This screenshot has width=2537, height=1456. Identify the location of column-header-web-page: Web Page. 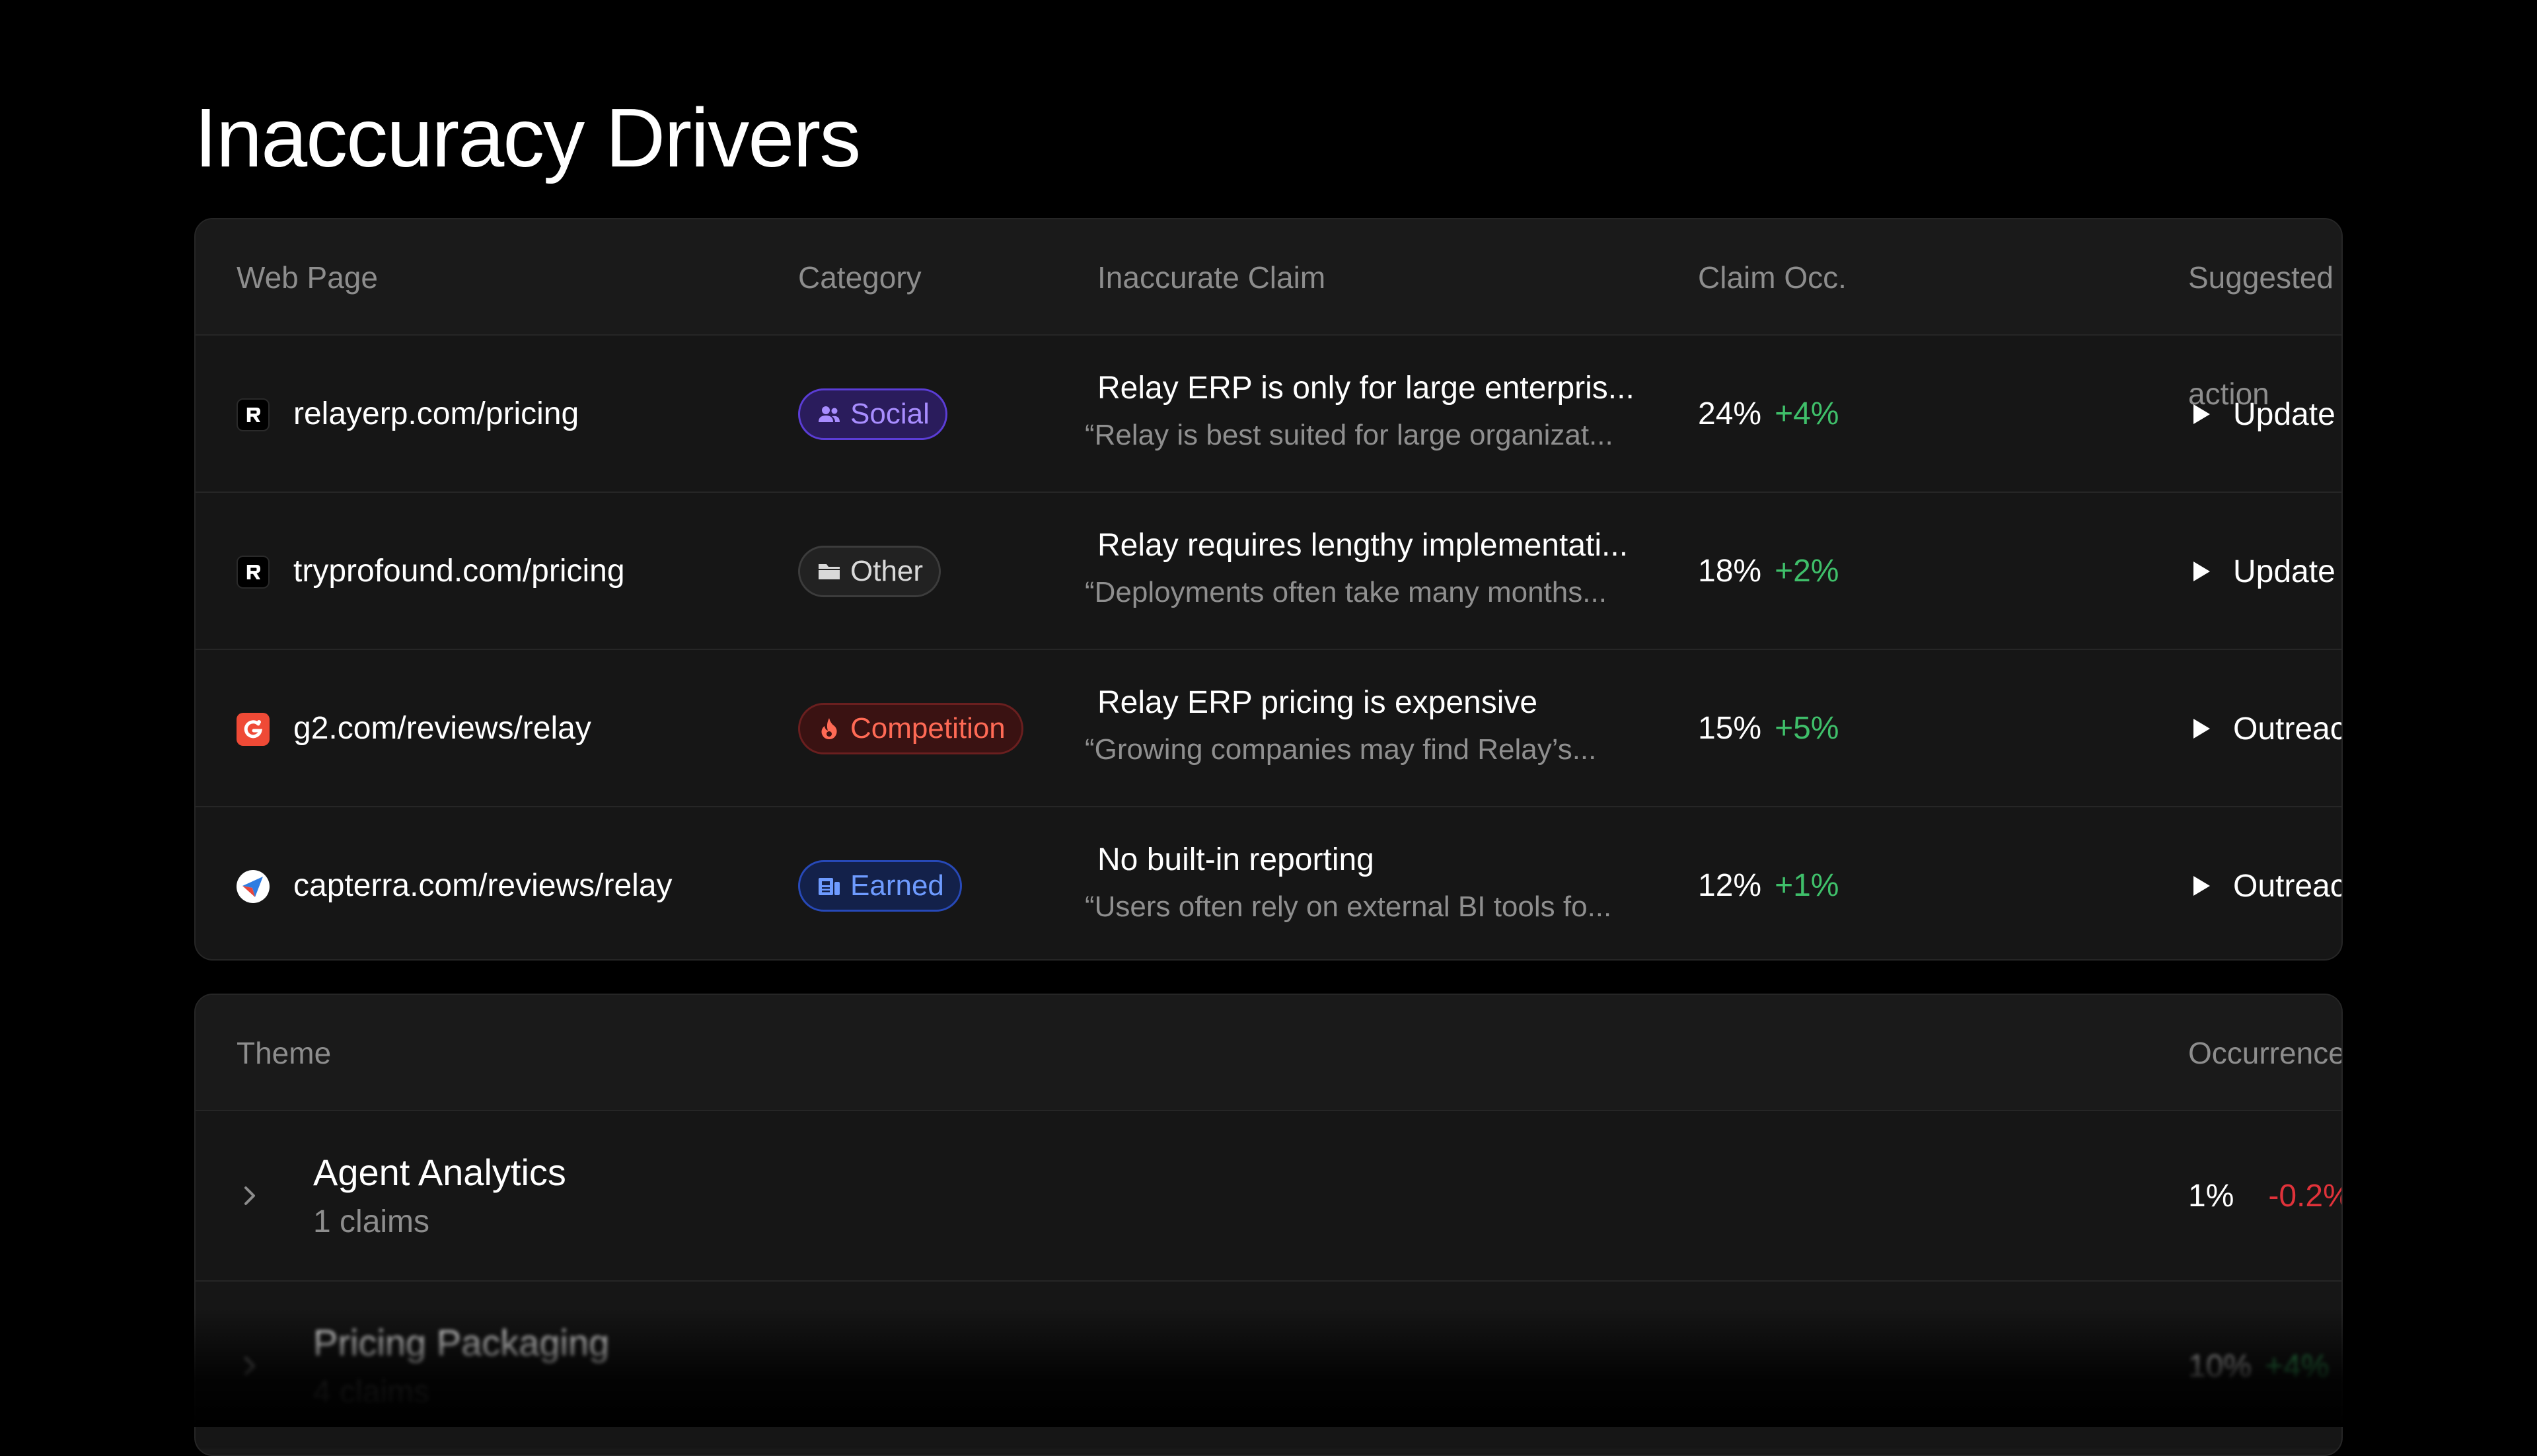
(307, 277).